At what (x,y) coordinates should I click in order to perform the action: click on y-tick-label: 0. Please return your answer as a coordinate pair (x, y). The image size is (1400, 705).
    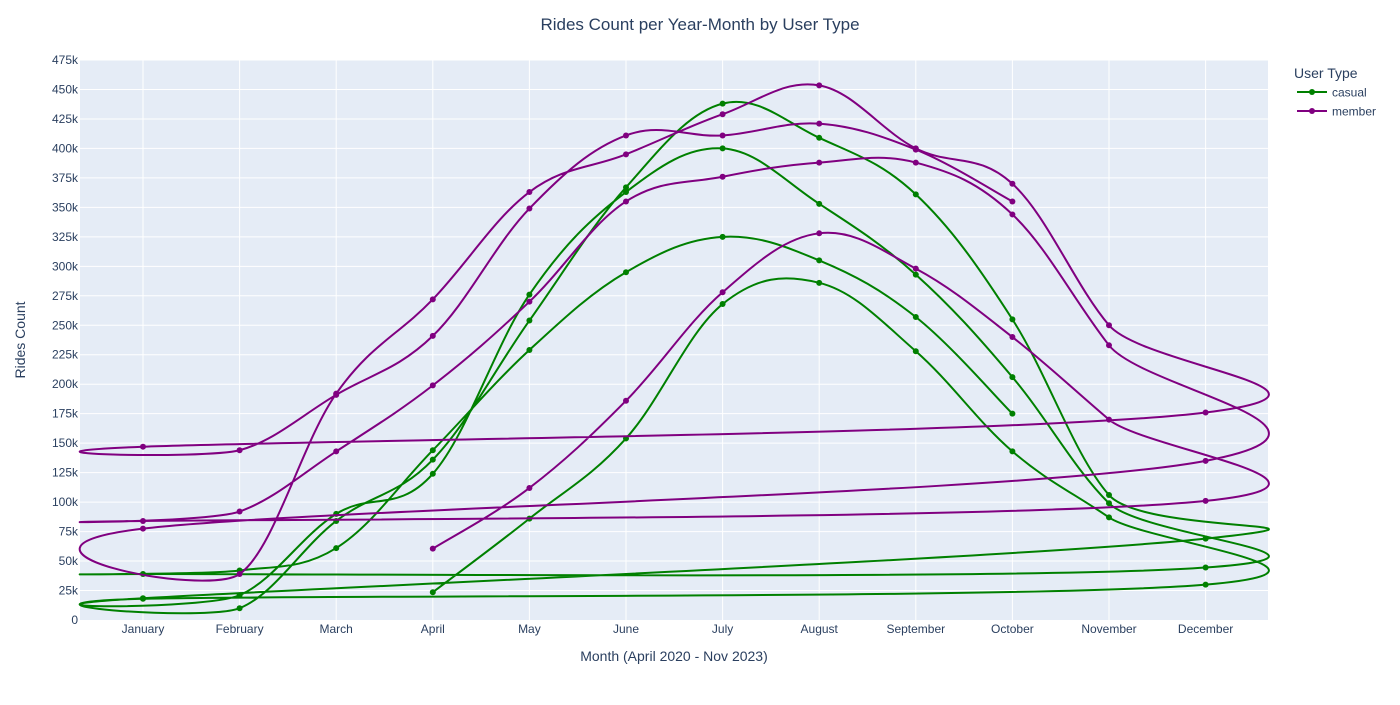
    Looking at the image, I should click on (74, 620).